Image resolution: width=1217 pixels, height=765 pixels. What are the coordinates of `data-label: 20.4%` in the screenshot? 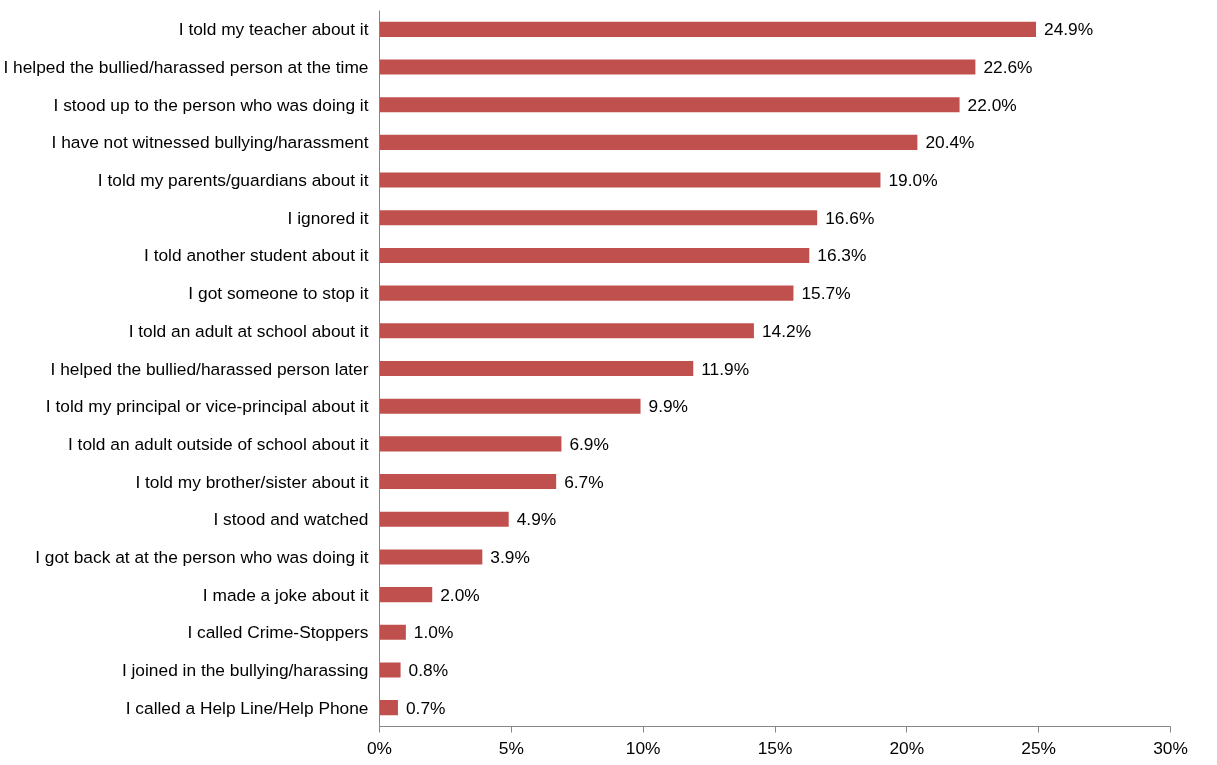 It's located at (950, 142).